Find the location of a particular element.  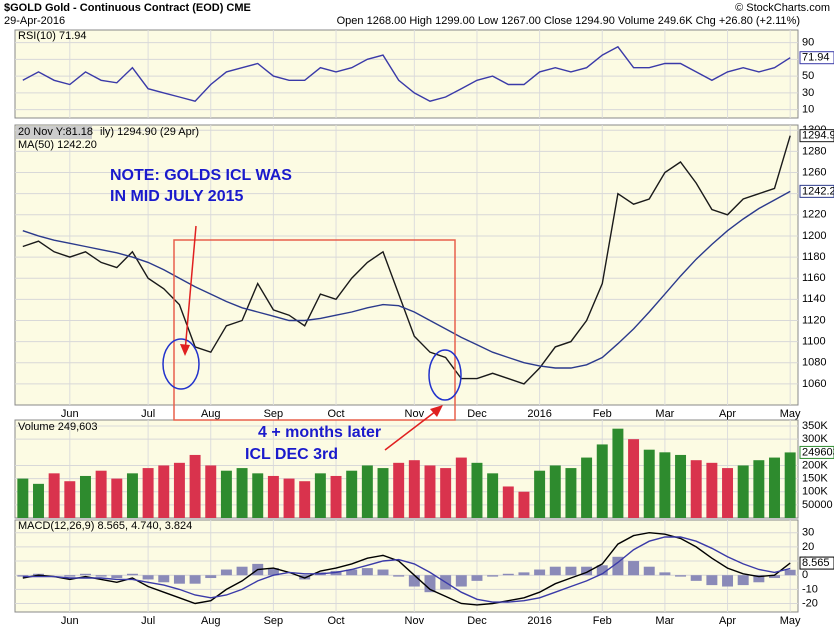

y-tick-label: 50 is located at coordinates (808, 76).